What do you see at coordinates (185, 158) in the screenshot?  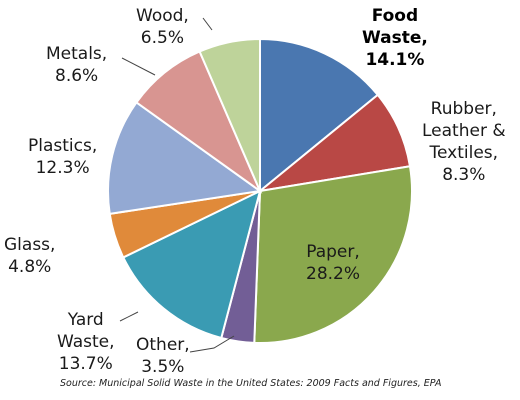 I see `pie-slice-plastics` at bounding box center [185, 158].